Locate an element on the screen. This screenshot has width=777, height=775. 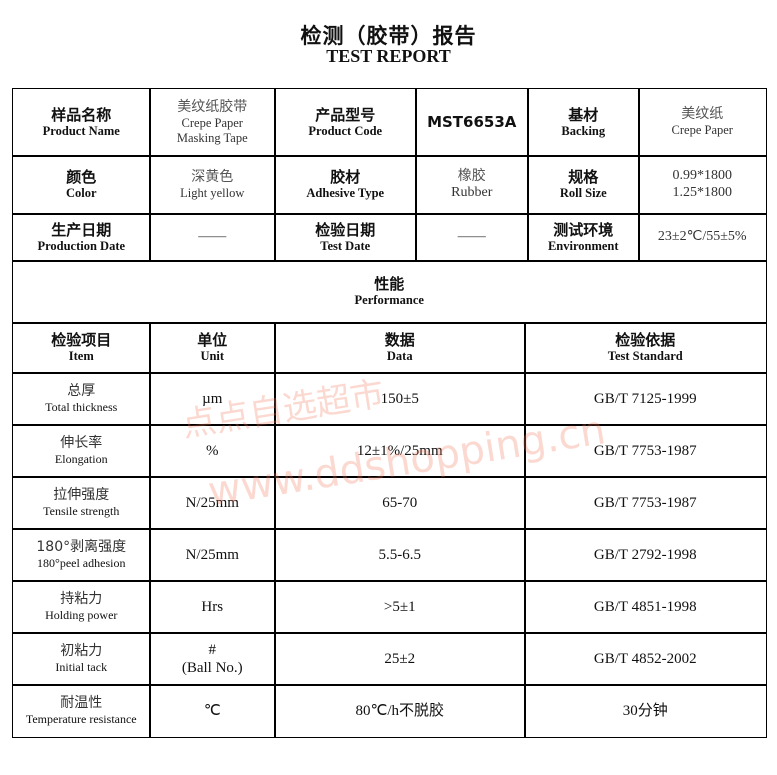
item-cell: 耐温性 Temperature resistance is located at coordinates (81, 711).